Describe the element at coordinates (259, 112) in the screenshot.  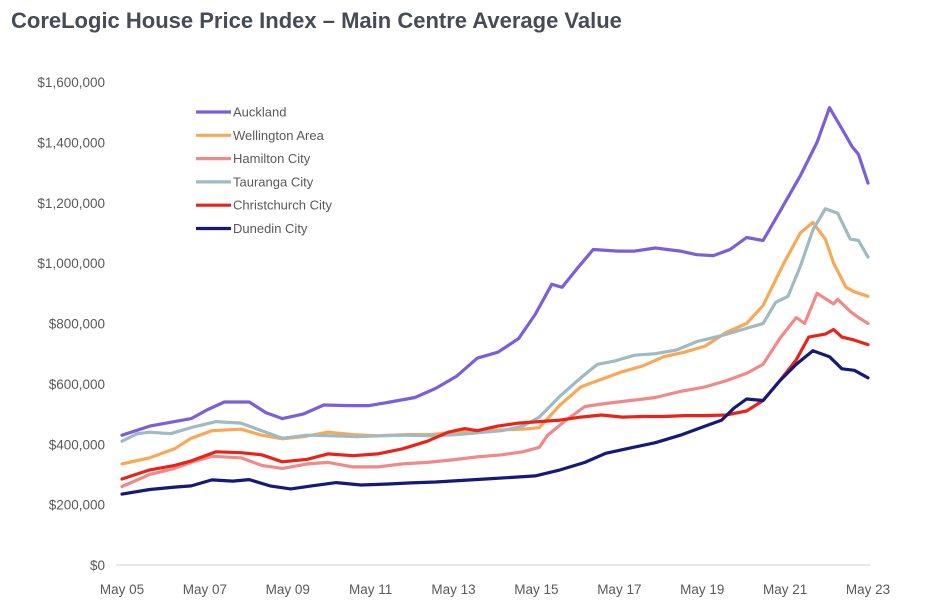
I see `legend-label: Auckland` at that location.